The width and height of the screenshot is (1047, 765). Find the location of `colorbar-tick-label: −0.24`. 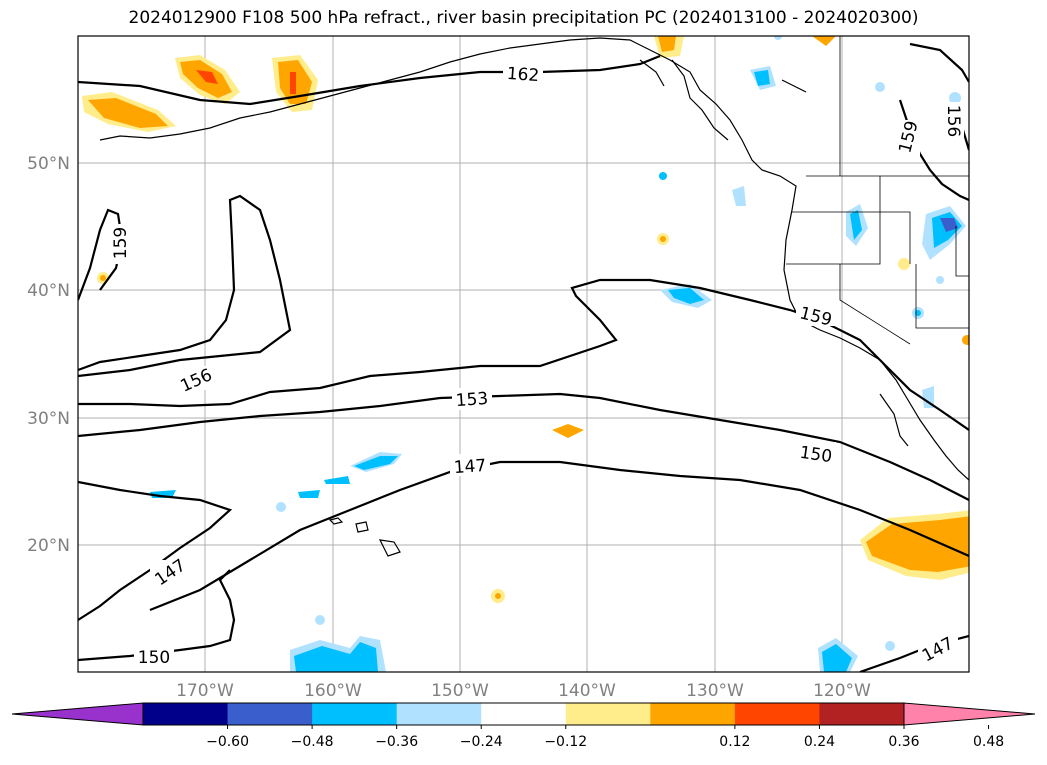

colorbar-tick-label: −0.24 is located at coordinates (481, 742).